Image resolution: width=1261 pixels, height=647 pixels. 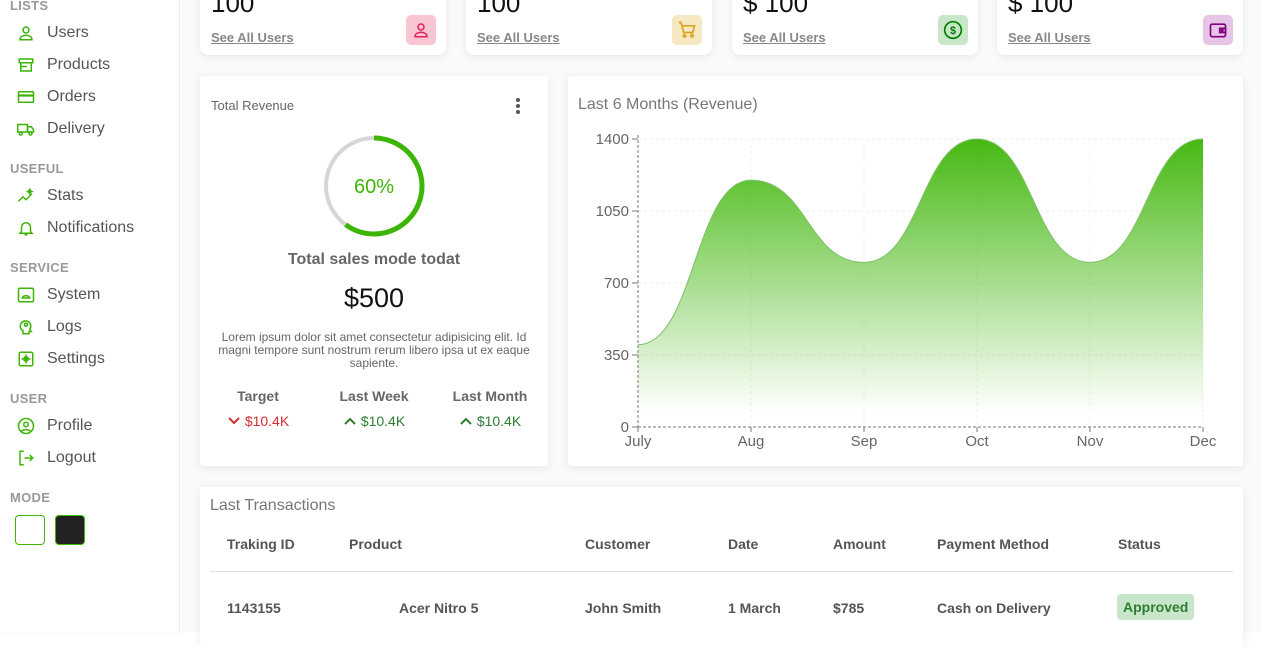 I want to click on sidebar-item-notifications: Notifications, so click(x=75, y=228).